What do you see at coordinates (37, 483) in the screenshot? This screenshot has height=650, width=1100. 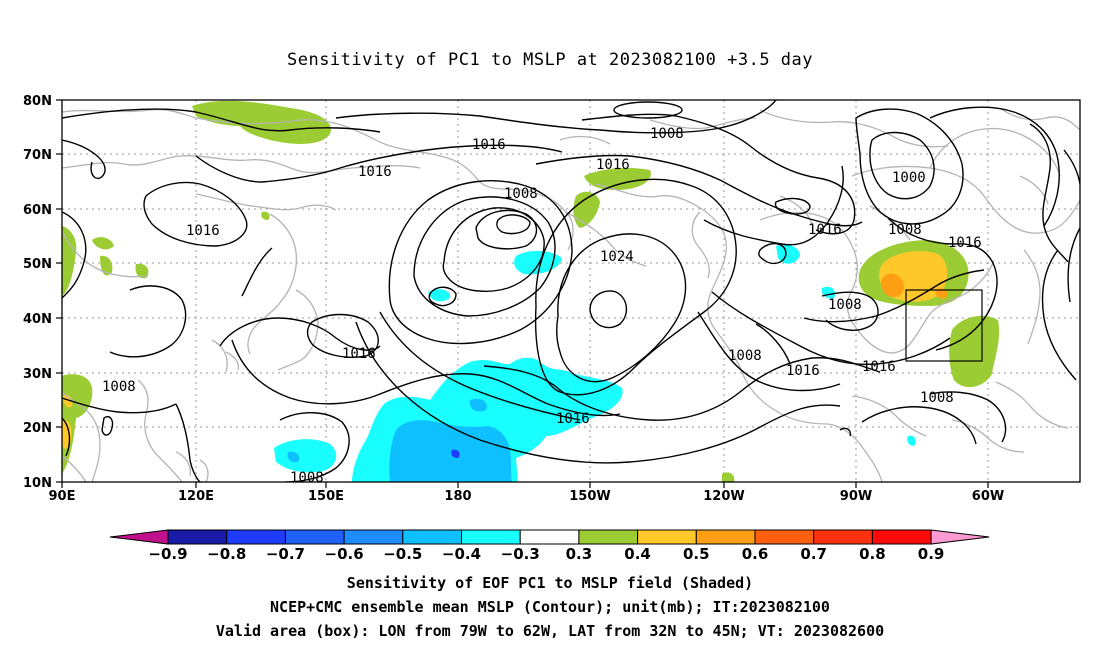 I see `lat-label: 10N` at bounding box center [37, 483].